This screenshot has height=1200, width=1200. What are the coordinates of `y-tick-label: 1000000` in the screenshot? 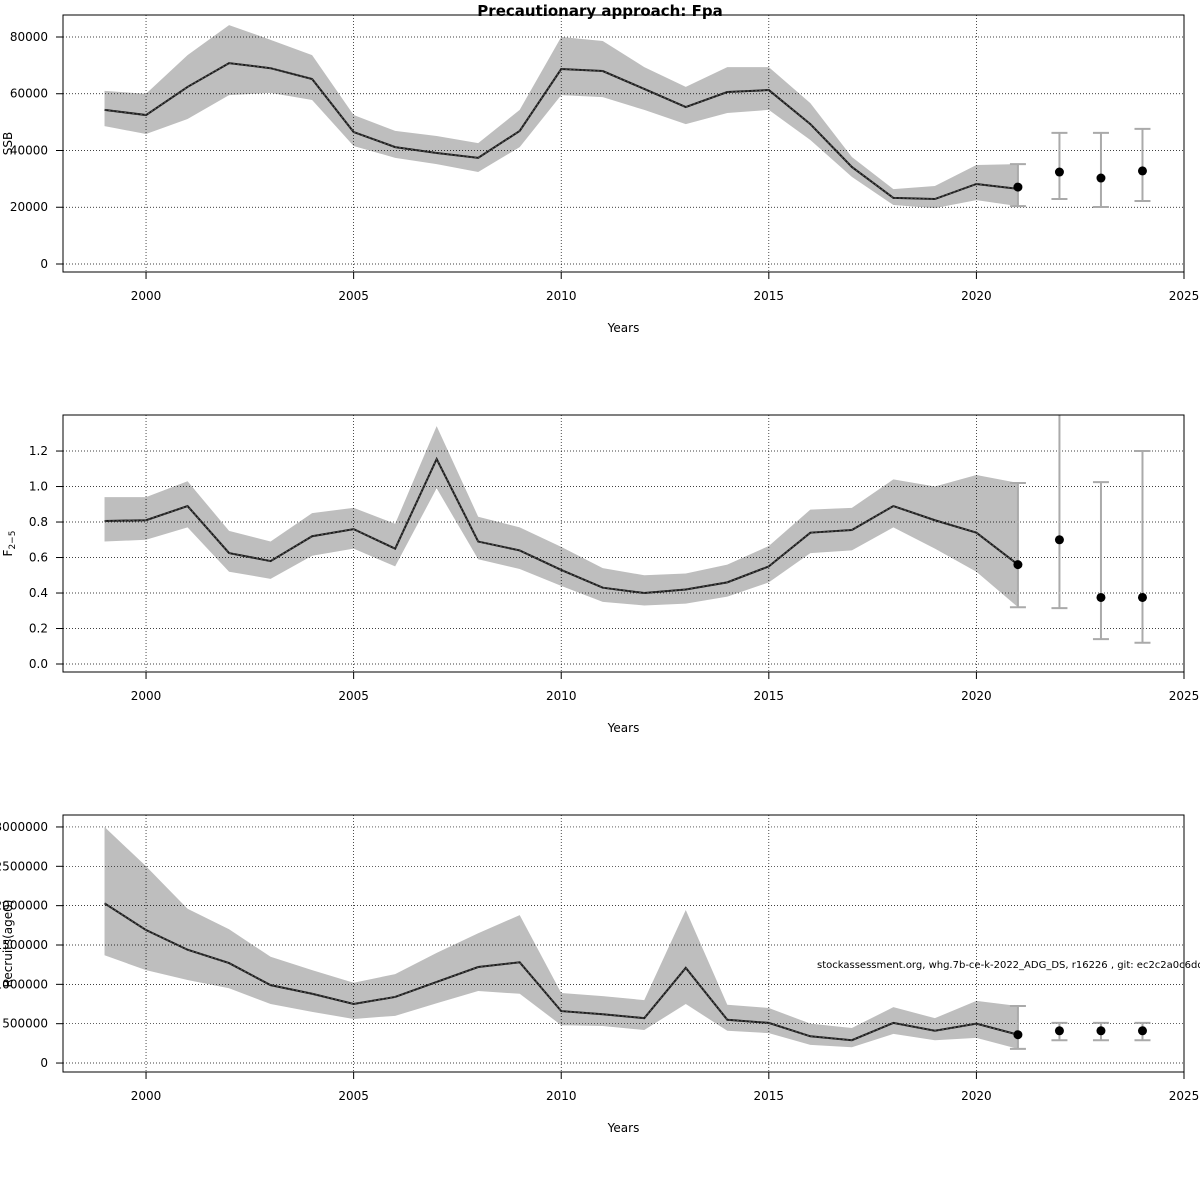 It's located at (24, 984).